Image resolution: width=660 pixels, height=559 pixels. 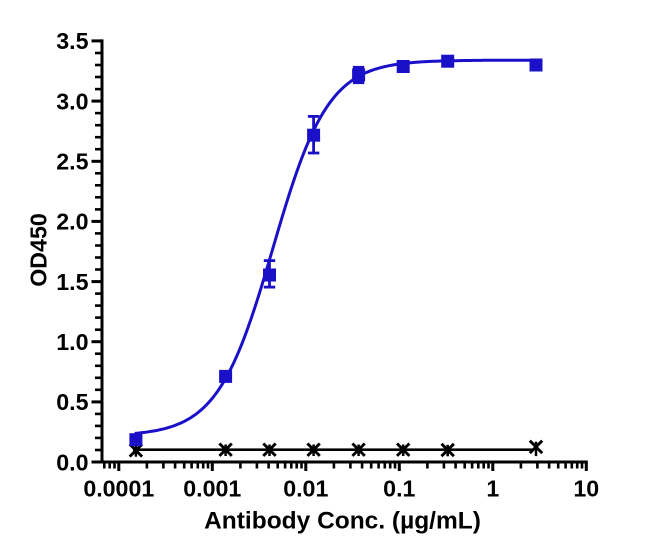 I want to click on svg-text: 3.5, so click(x=72, y=41).